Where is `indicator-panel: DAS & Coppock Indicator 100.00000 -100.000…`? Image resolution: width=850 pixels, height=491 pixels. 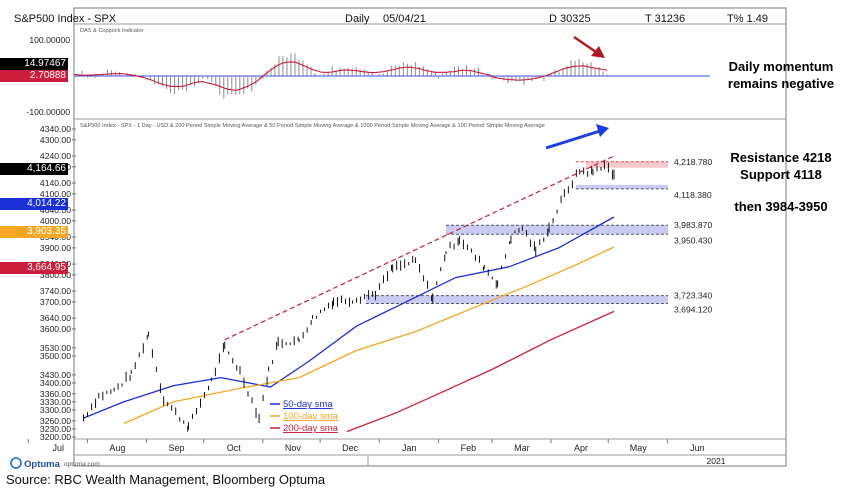
indicator-panel: DAS & Coppock Indicator 100.00000 -100.000… is located at coordinates (368, 72).